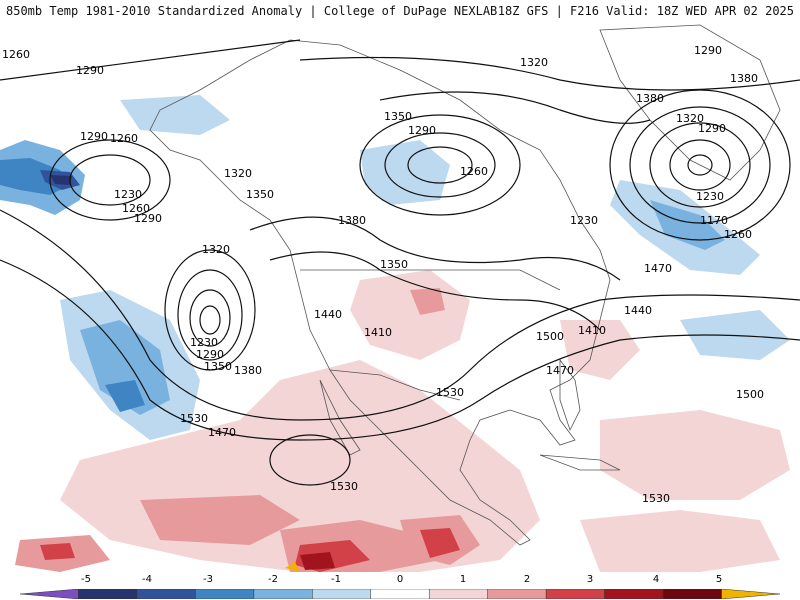  I want to click on anomaly-colorbar: -5 -4 -3 -2 -1 0 1 2 3 4 5, so click(400, 586).